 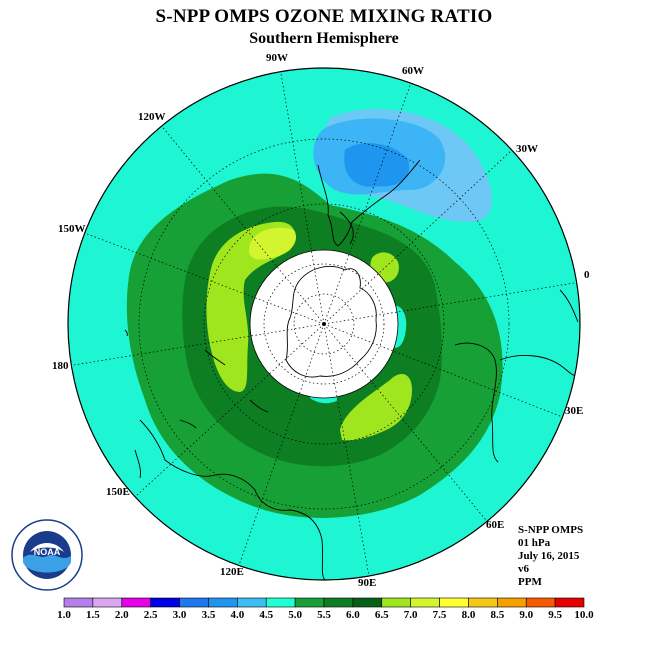 What do you see at coordinates (376, 407) in the screenshot?
I see `contour-6-5-east` at bounding box center [376, 407].